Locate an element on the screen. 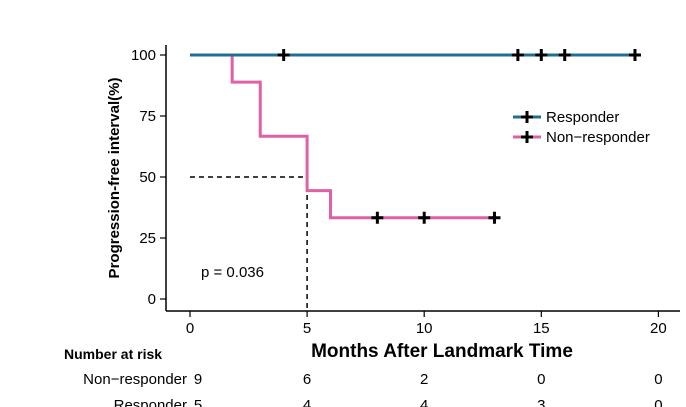 This screenshot has height=407, width=686. x-tick-label: 20 is located at coordinates (658, 328).